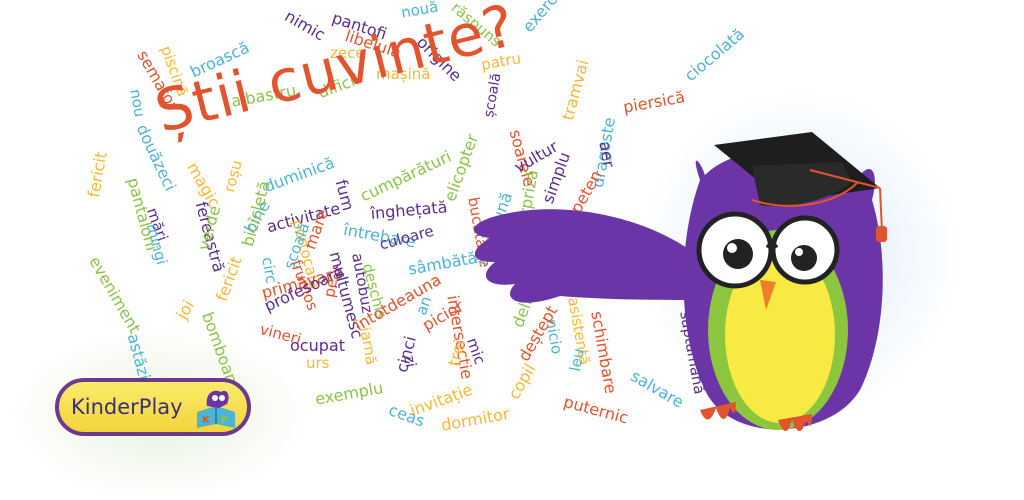  Describe the element at coordinates (206, 420) in the screenshot. I see `logo-badge-k: K` at that location.